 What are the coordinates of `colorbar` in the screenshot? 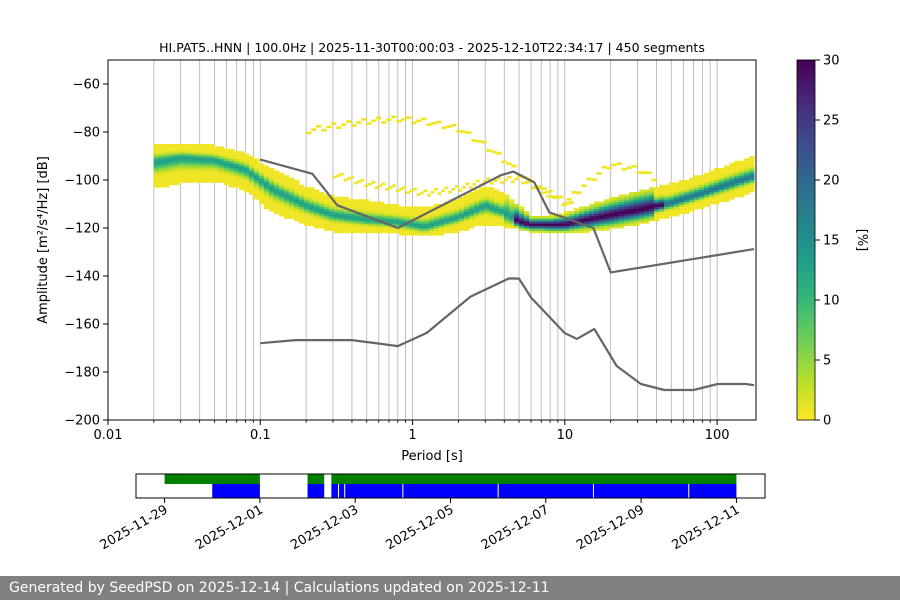 It's located at (806, 240).